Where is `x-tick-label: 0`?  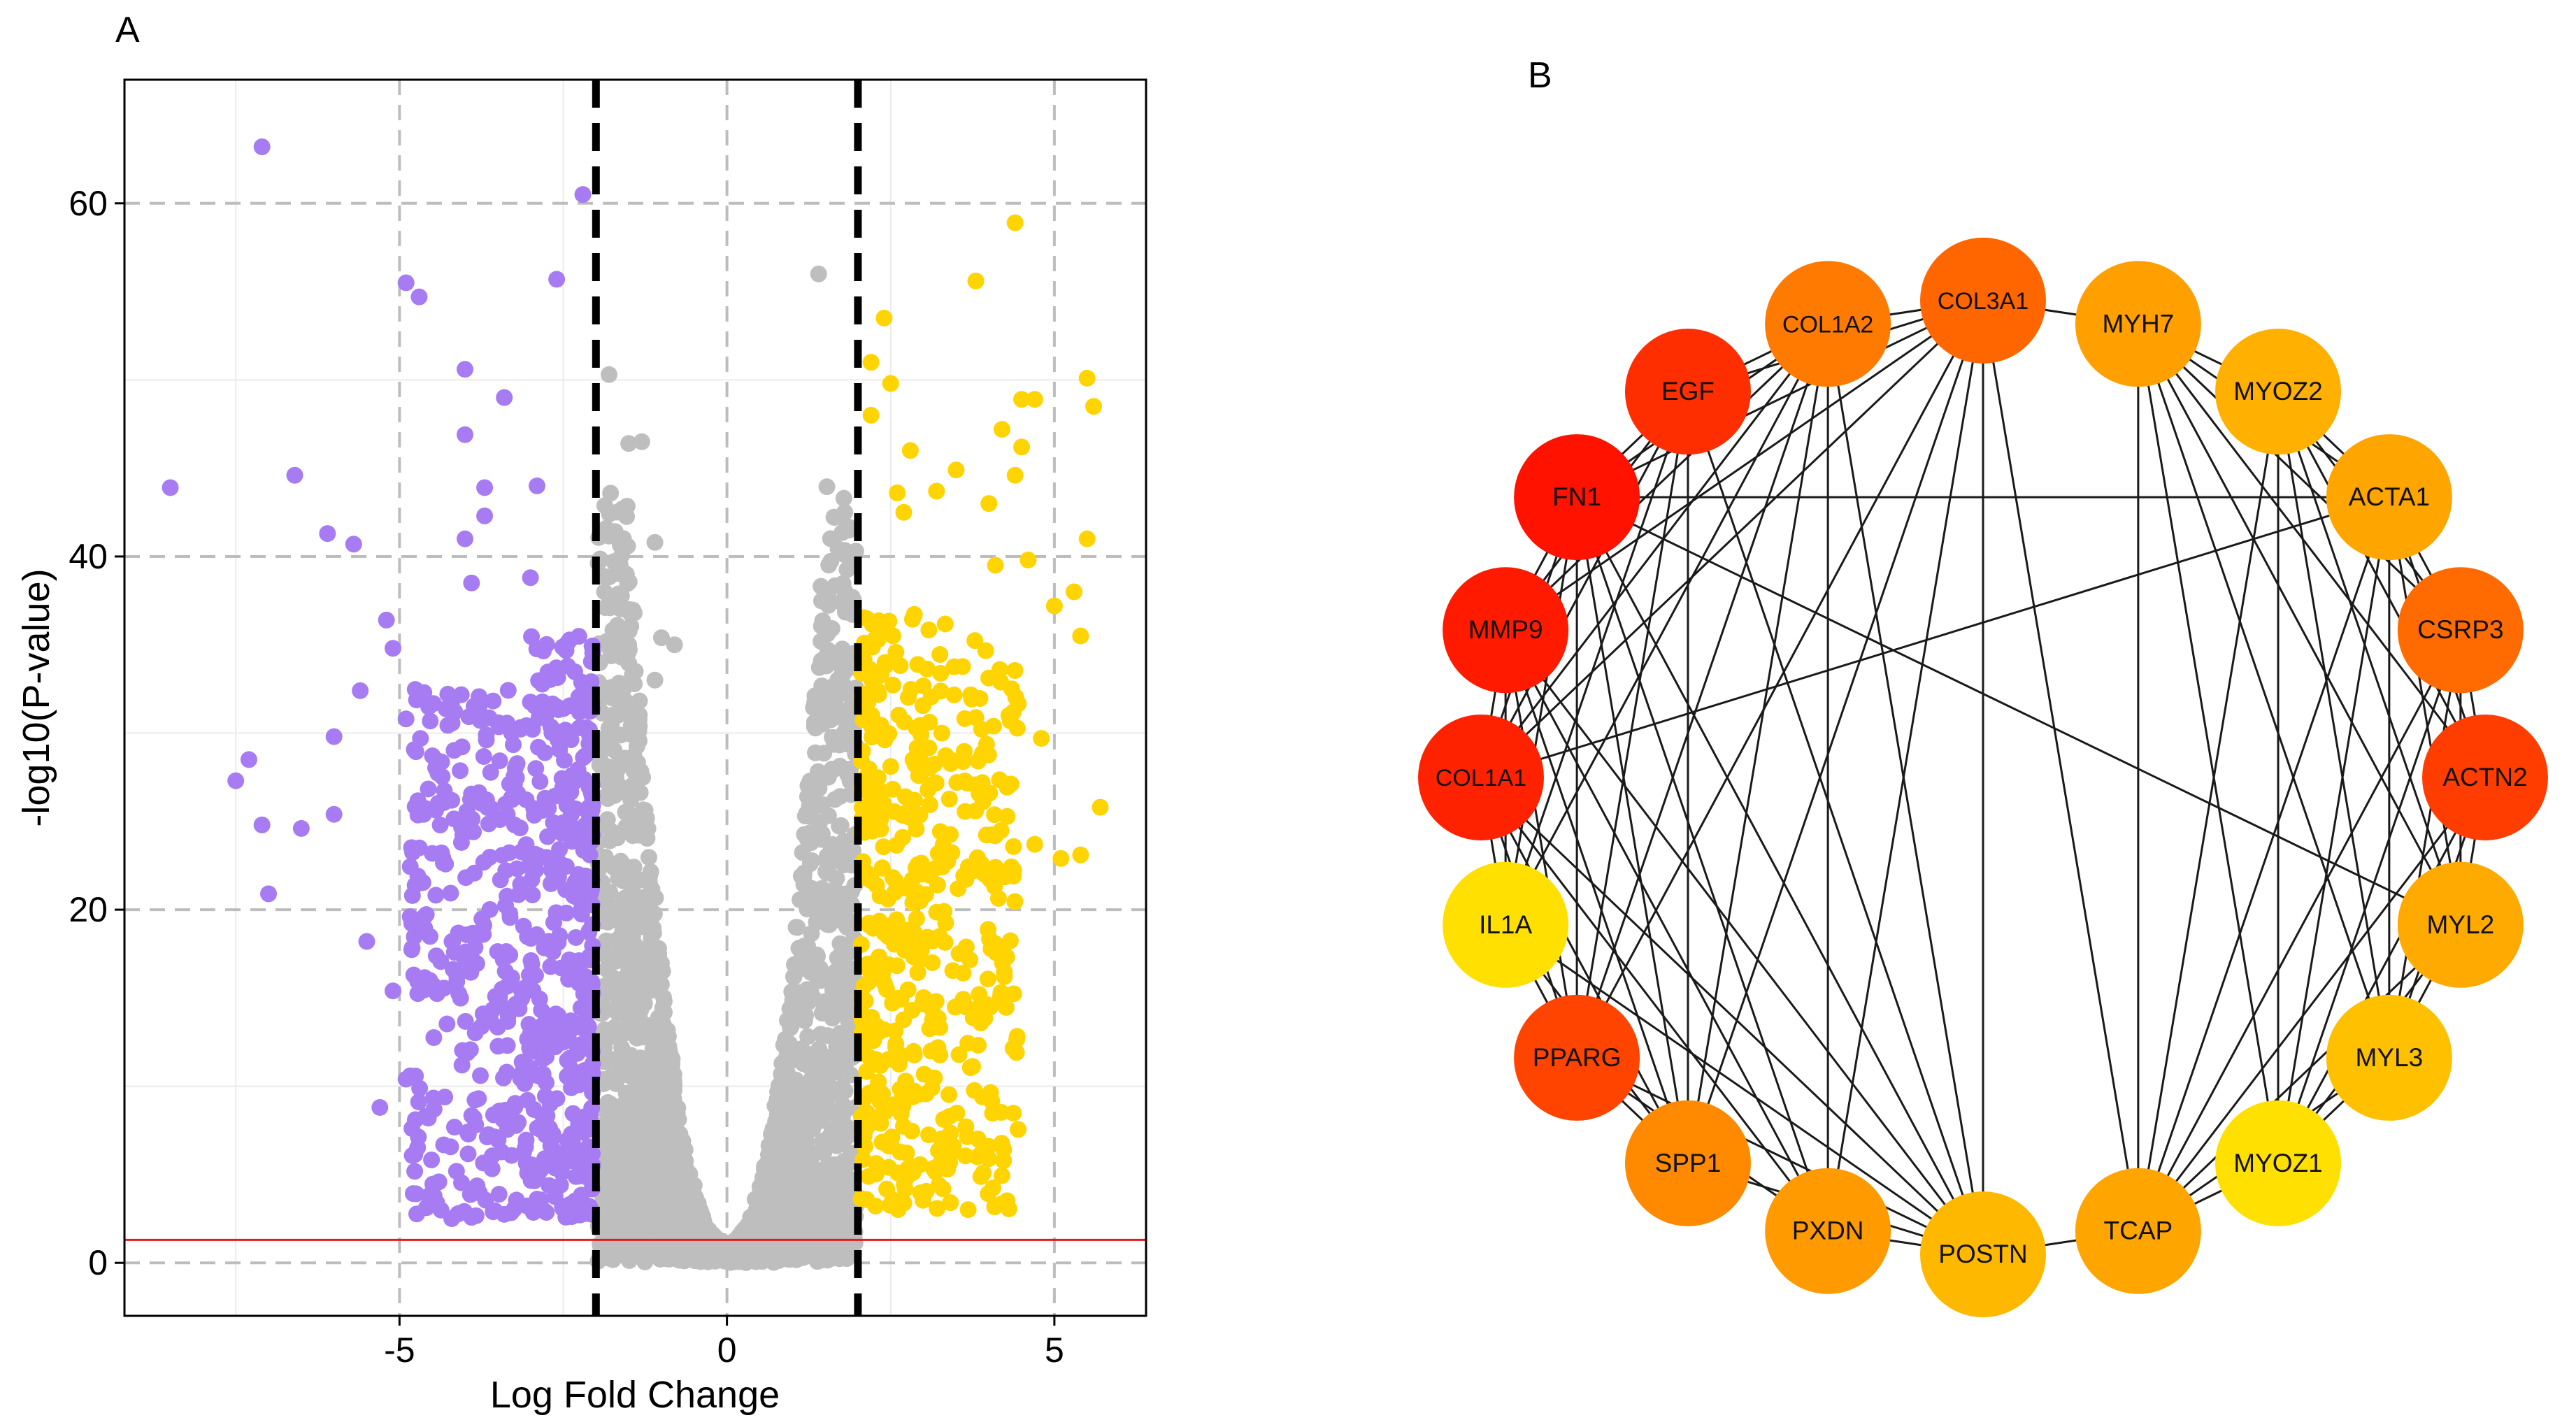
x-tick-label: 0 is located at coordinates (727, 1350).